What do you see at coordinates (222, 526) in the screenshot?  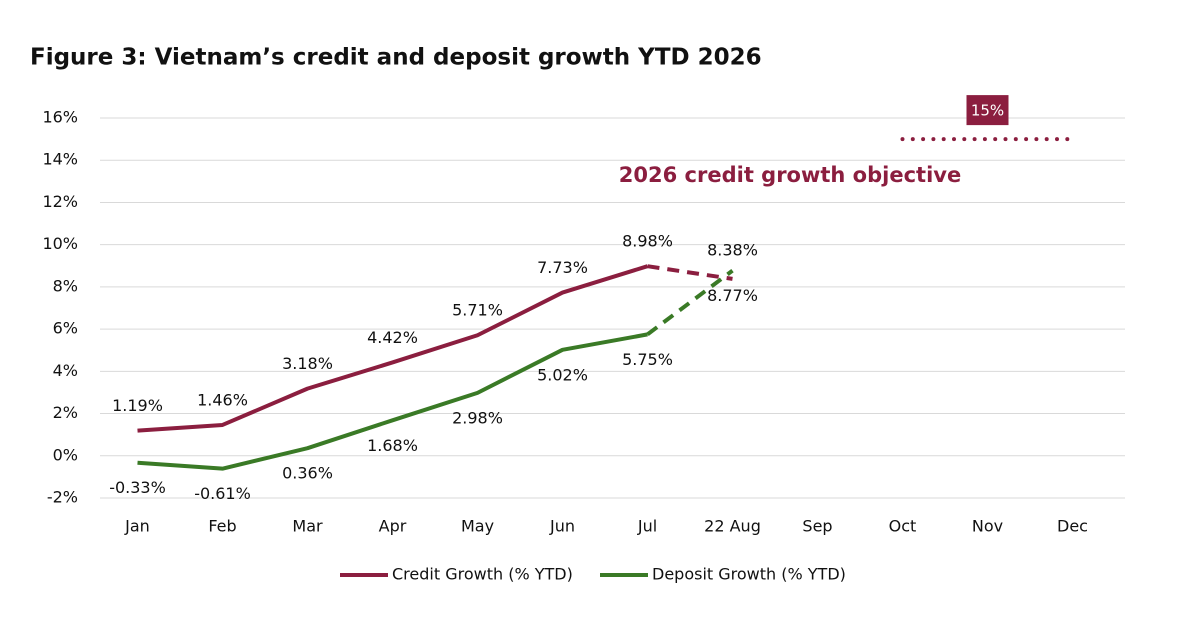 I see `x-tick-label: Feb` at bounding box center [222, 526].